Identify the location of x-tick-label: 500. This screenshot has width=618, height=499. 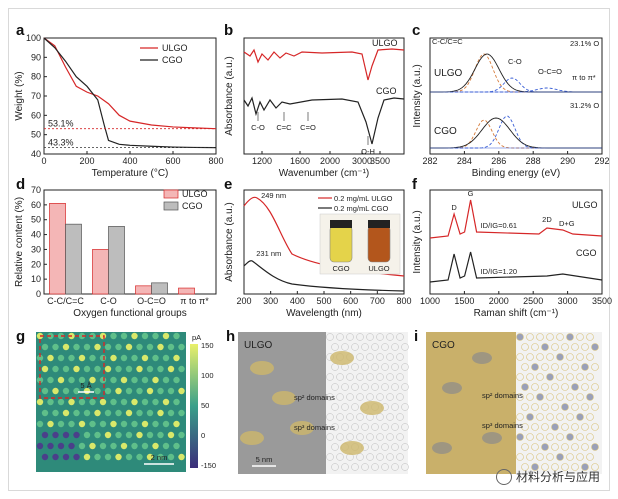
(323, 301).